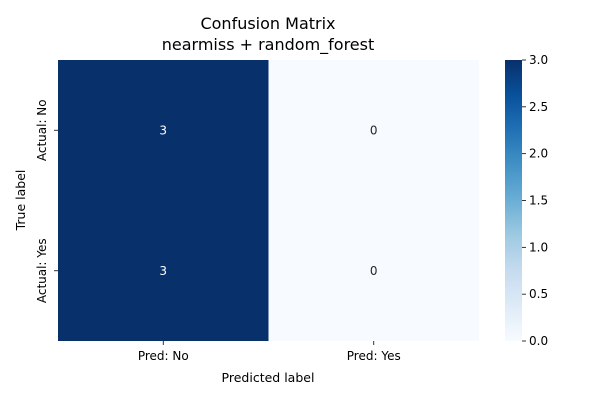 The image size is (600, 400). I want to click on colorbar-tick-label: 1.0, so click(538, 247).